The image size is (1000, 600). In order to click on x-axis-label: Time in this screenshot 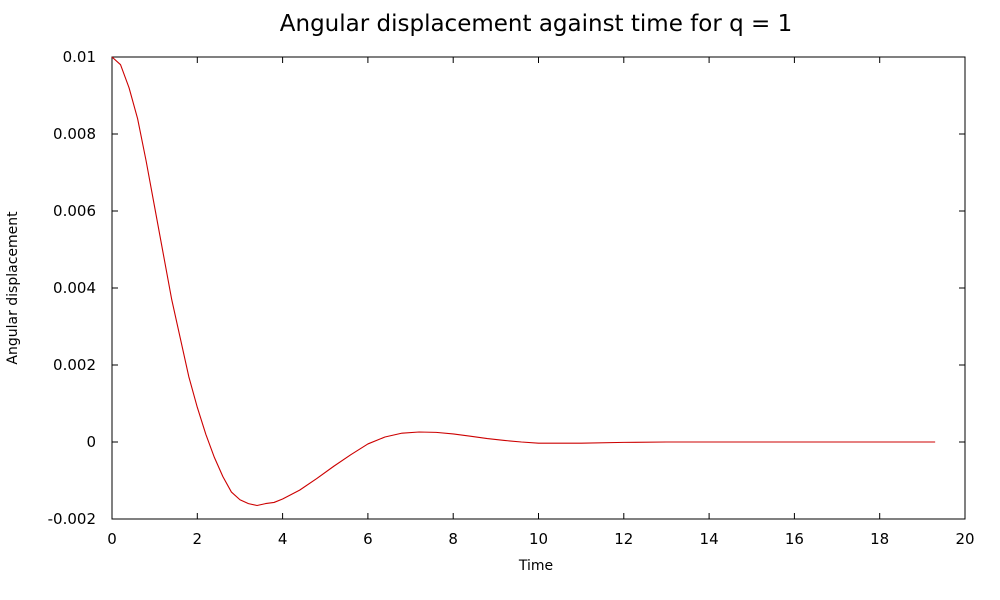, I will do `click(535, 566)`.